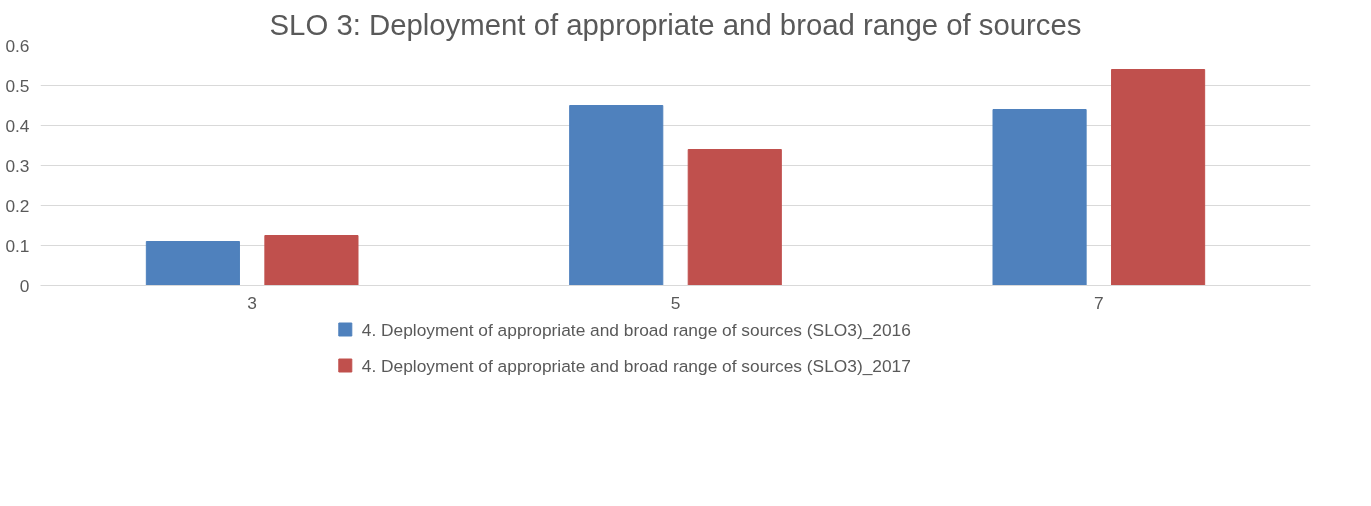 Image resolution: width=1371 pixels, height=506 pixels. I want to click on y-tick-label: 0.2, so click(17, 205).